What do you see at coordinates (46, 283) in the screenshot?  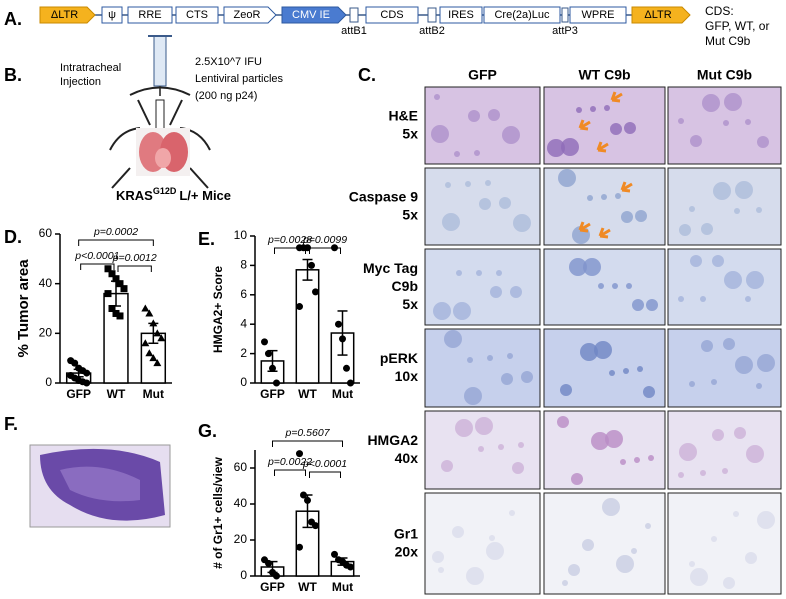 I see `y-tick-label: 40` at bounding box center [46, 283].